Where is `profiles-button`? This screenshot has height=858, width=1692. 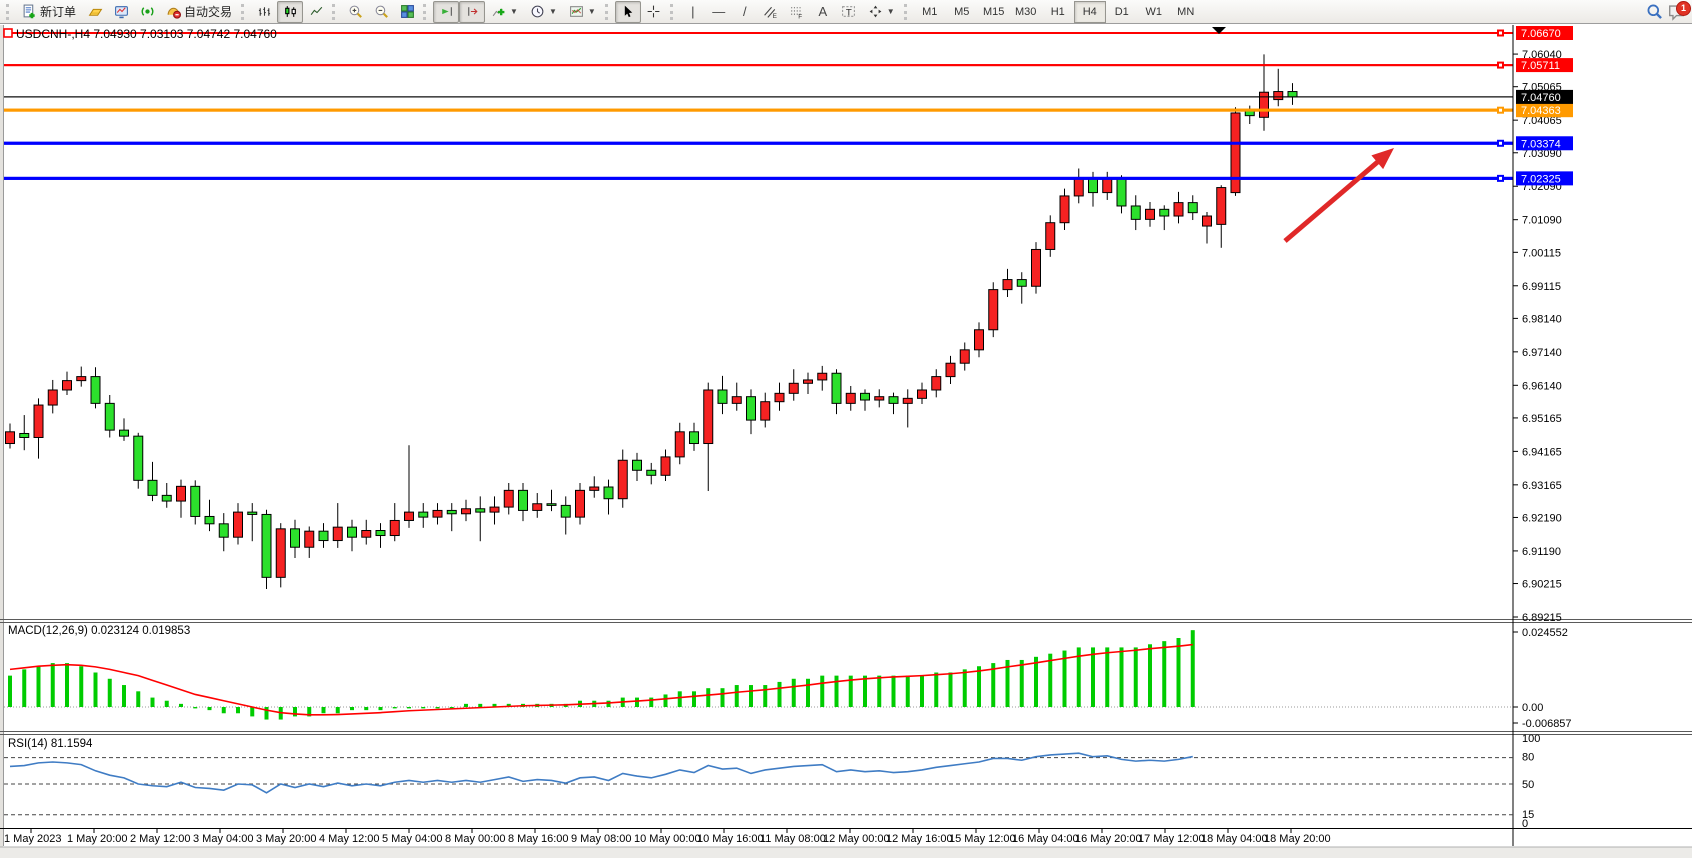 profiles-button is located at coordinates (95, 12).